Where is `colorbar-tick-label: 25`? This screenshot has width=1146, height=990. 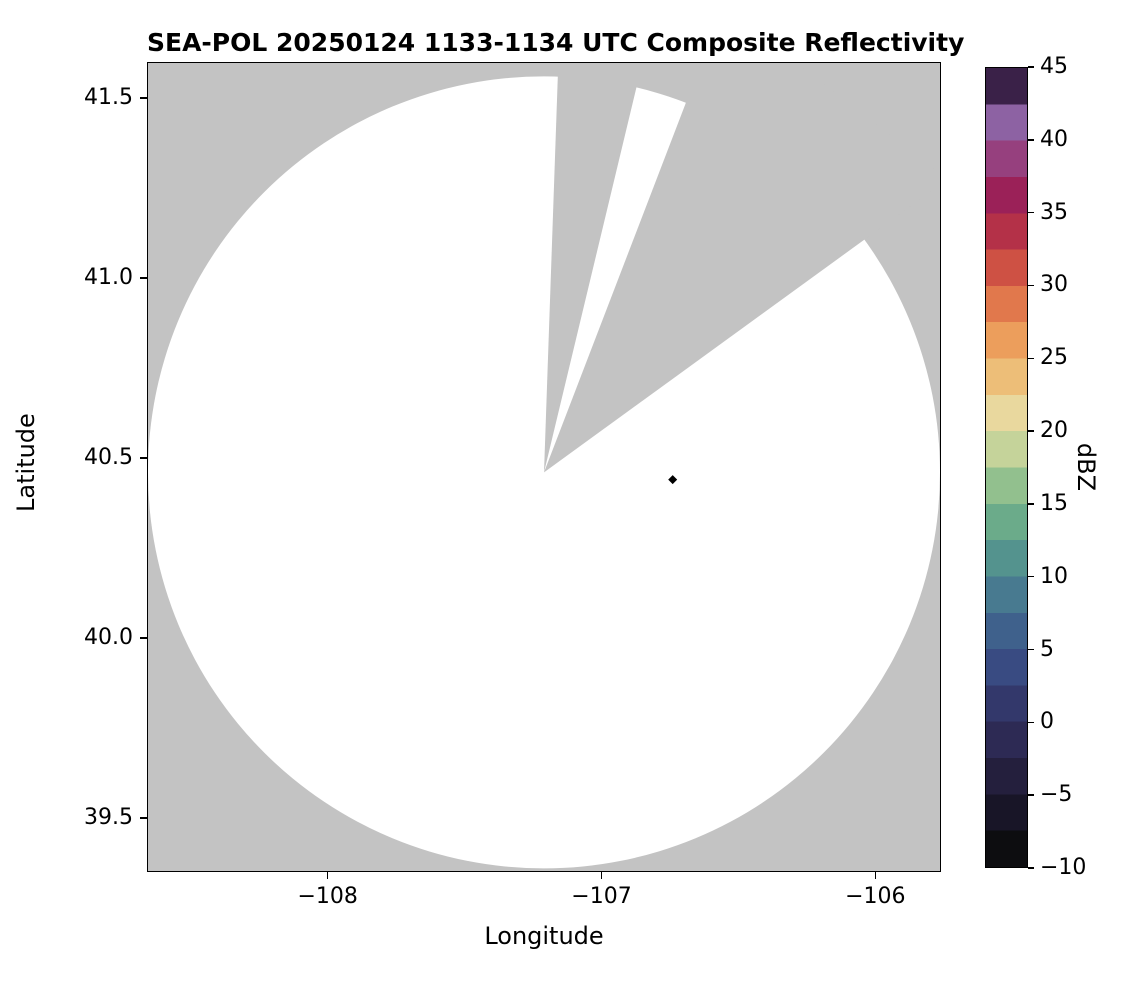 colorbar-tick-label: 25 is located at coordinates (1054, 358).